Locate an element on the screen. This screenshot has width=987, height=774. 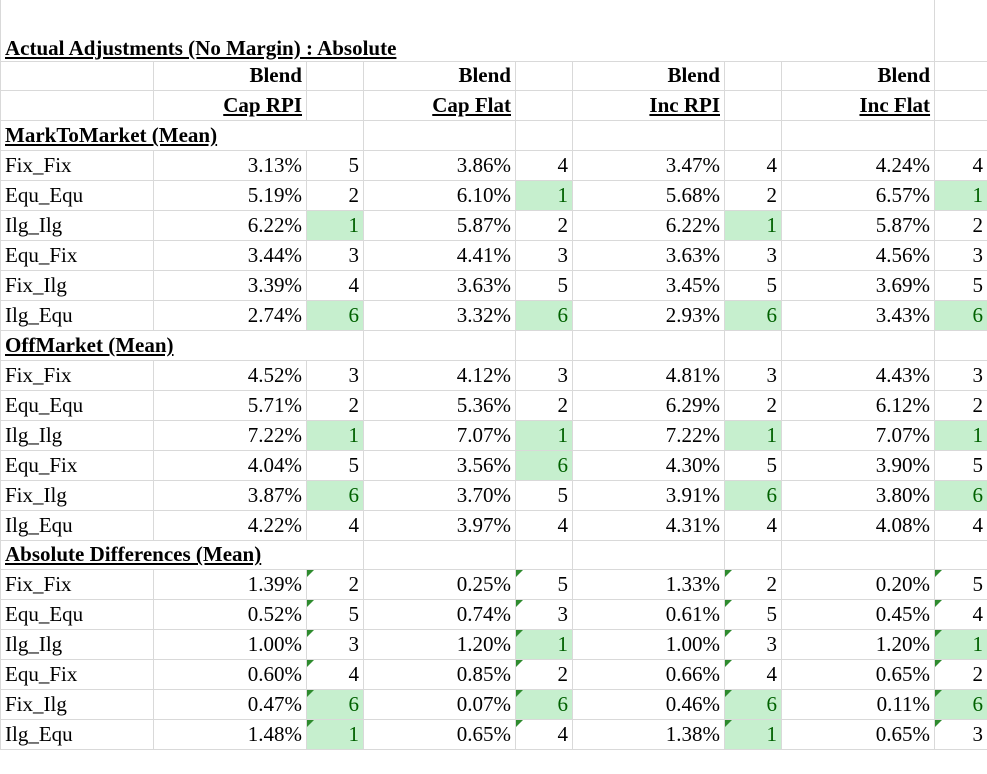
value-cell: 3.97% is located at coordinates (439, 525).